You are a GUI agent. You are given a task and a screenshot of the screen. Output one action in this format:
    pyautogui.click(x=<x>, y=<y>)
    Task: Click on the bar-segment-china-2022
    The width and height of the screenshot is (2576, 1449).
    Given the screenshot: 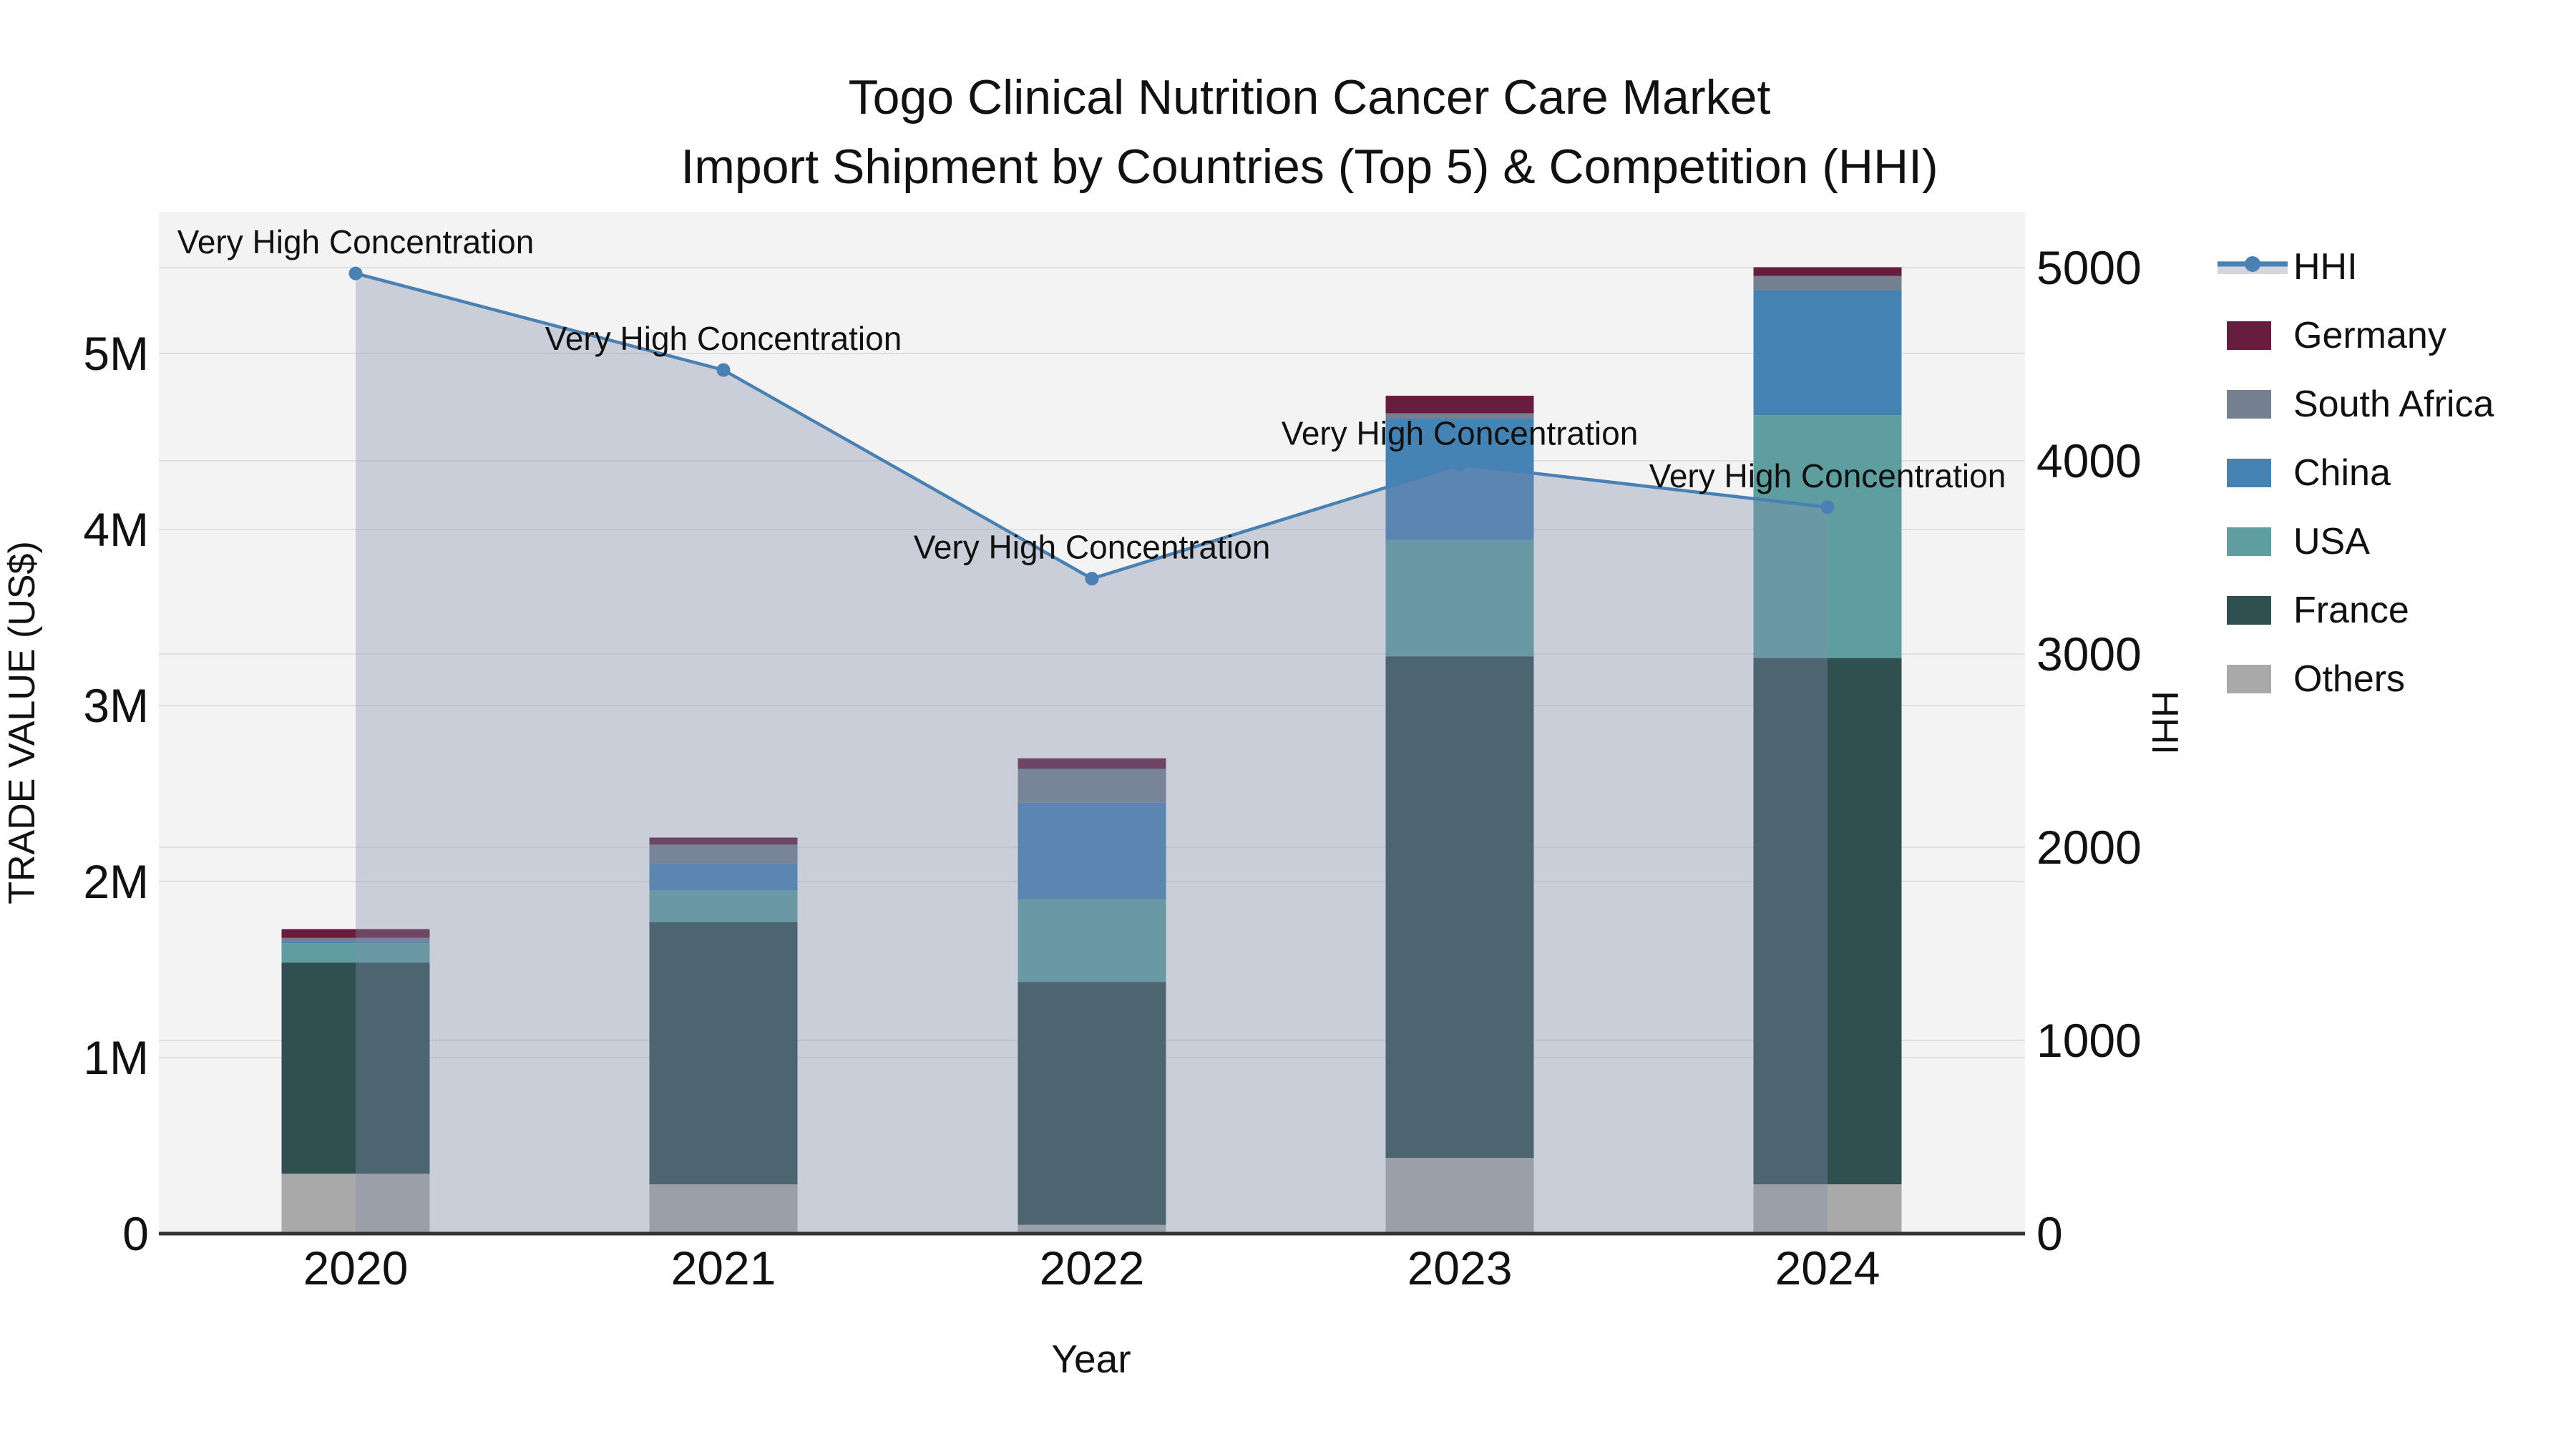 What is the action you would take?
    pyautogui.click(x=1092, y=850)
    